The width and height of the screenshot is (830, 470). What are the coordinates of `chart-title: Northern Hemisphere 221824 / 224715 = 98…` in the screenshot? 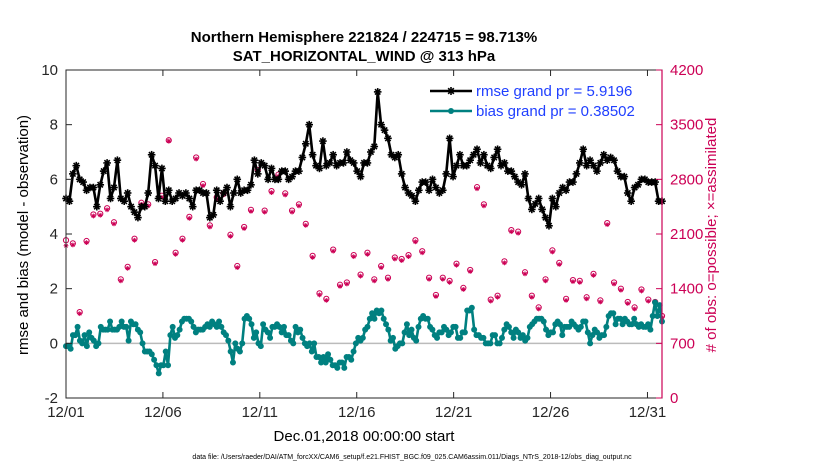 It's located at (364, 37).